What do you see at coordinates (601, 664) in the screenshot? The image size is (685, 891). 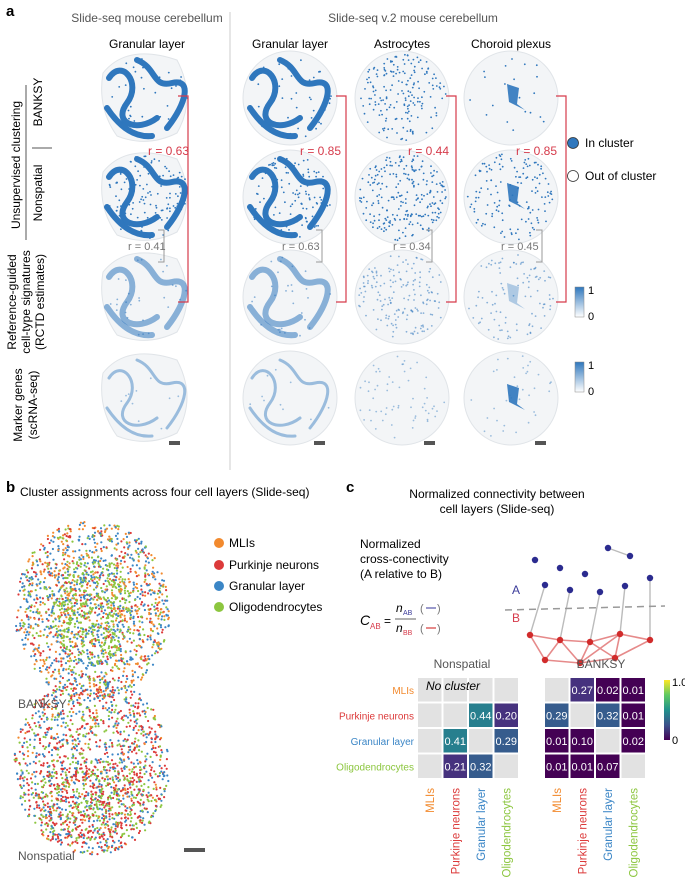 I see `heatmap-title-banksy: BANKSY` at bounding box center [601, 664].